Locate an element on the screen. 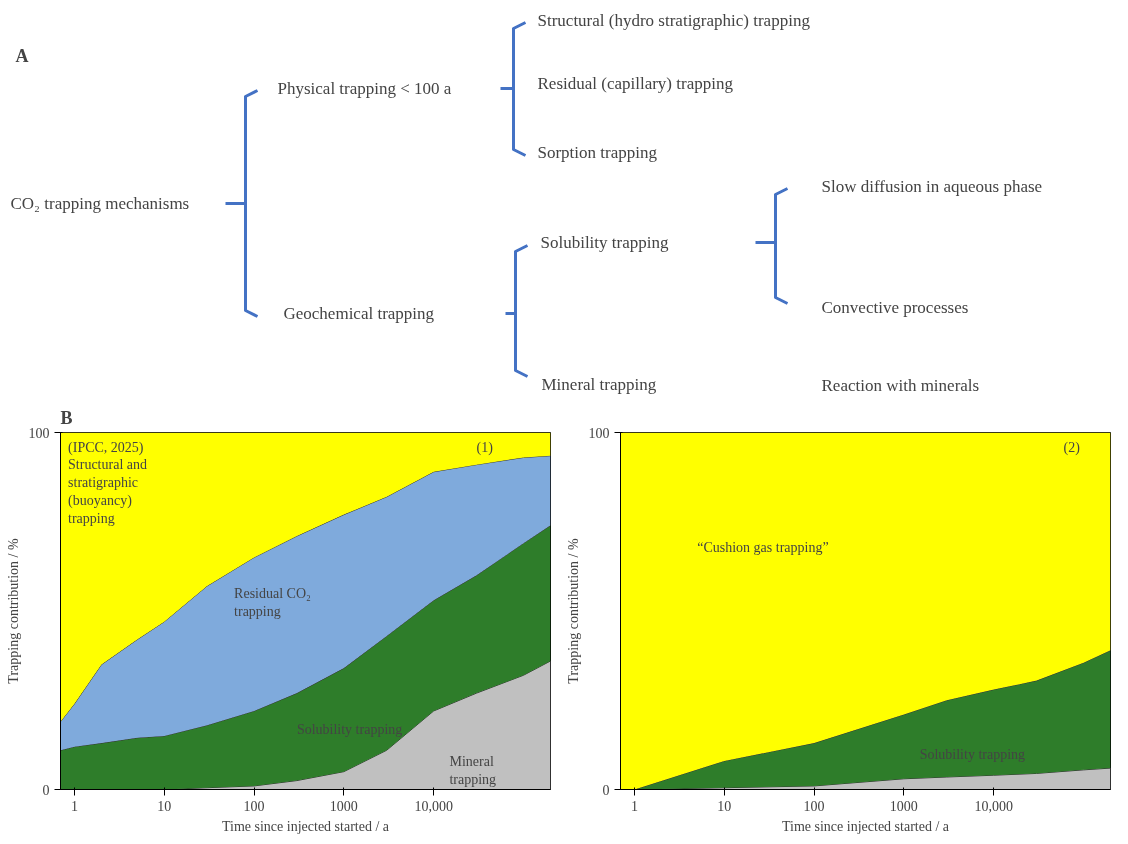 The image size is (1128, 844). text: Residual (capillary) trapping is located at coordinates (635, 83).